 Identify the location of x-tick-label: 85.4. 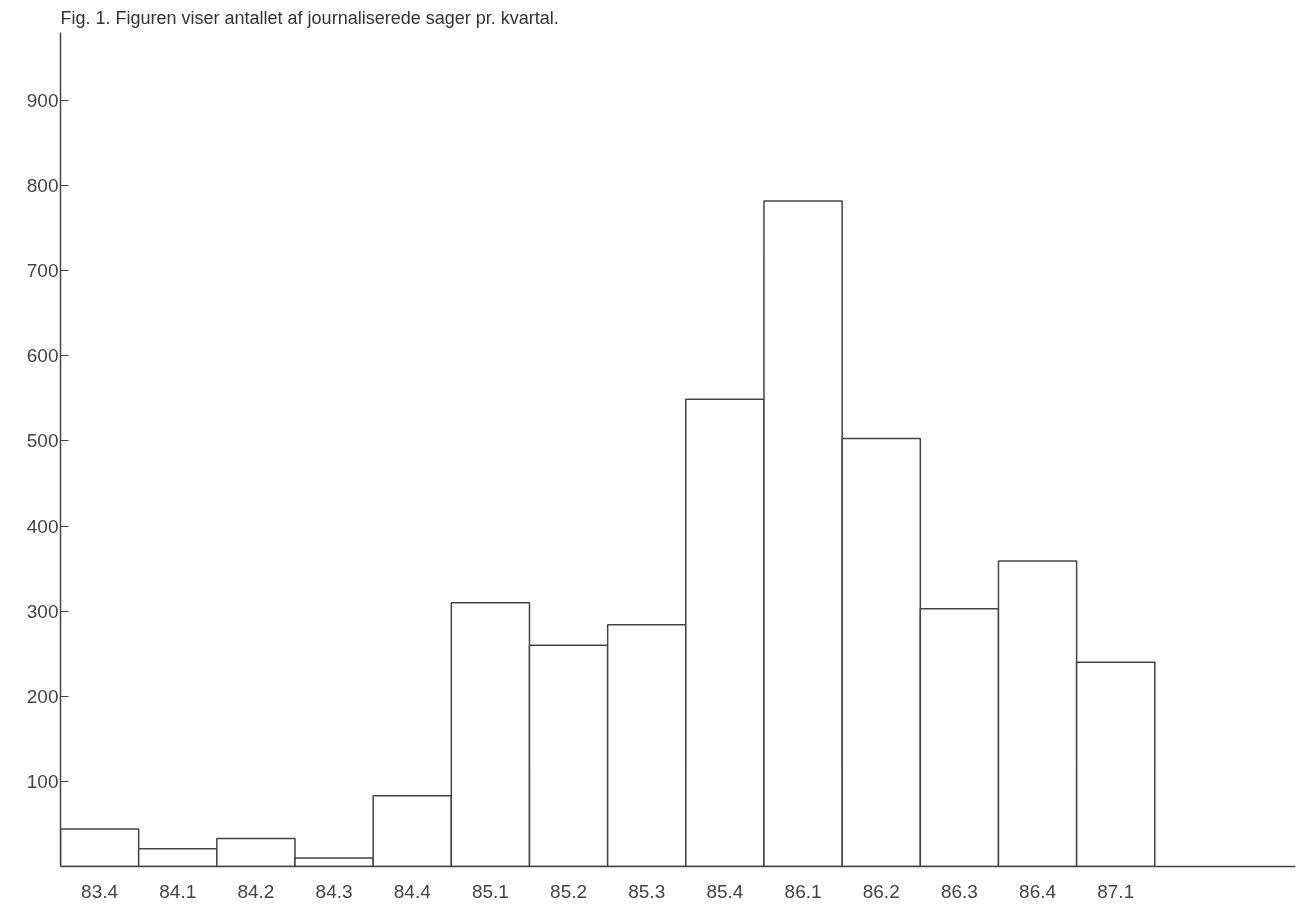
(725, 891).